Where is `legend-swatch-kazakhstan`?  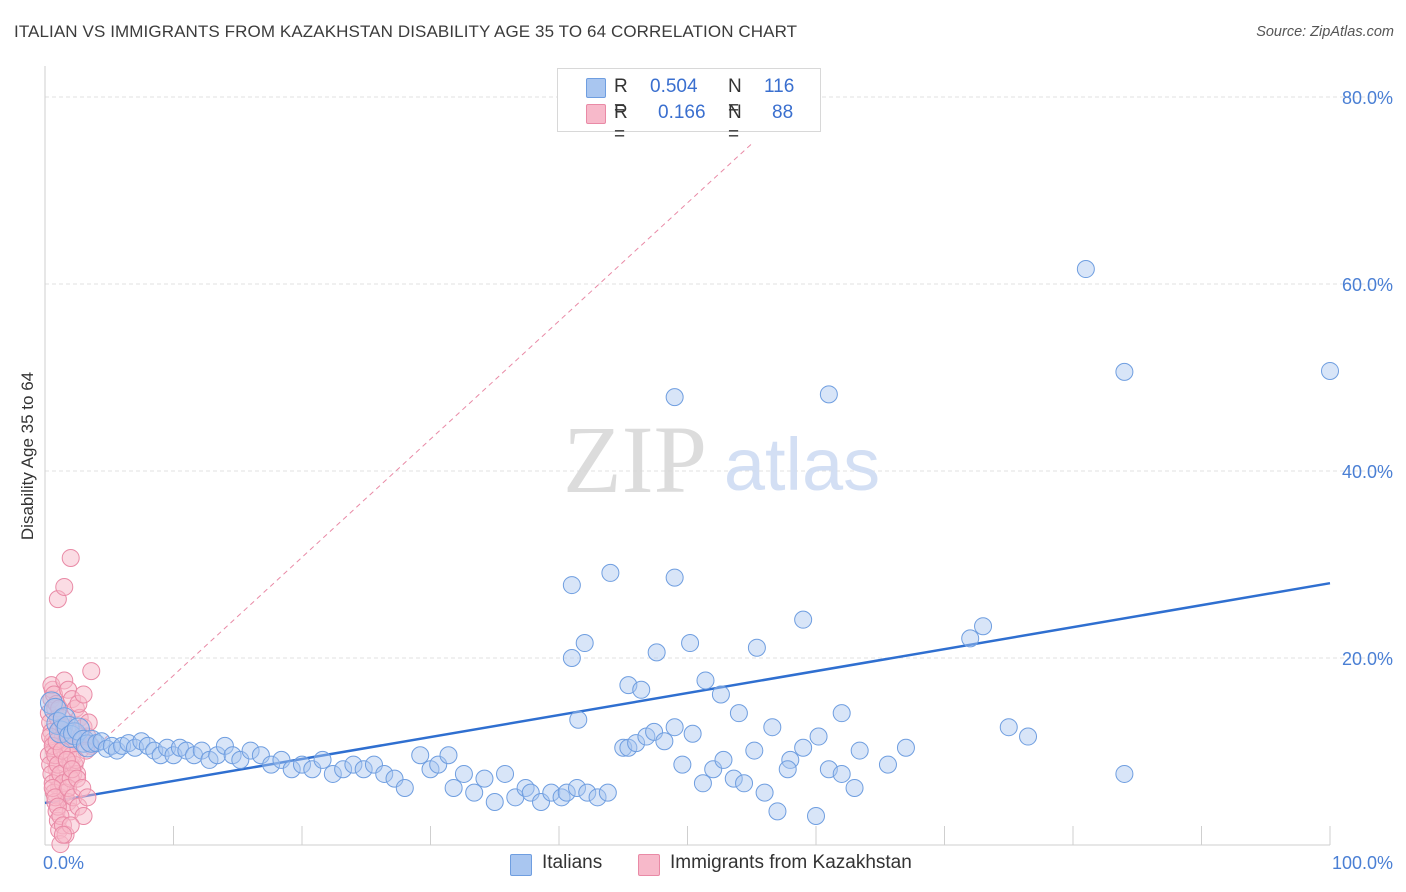
legend-swatch-kazakhstan is located at coordinates (649, 865).